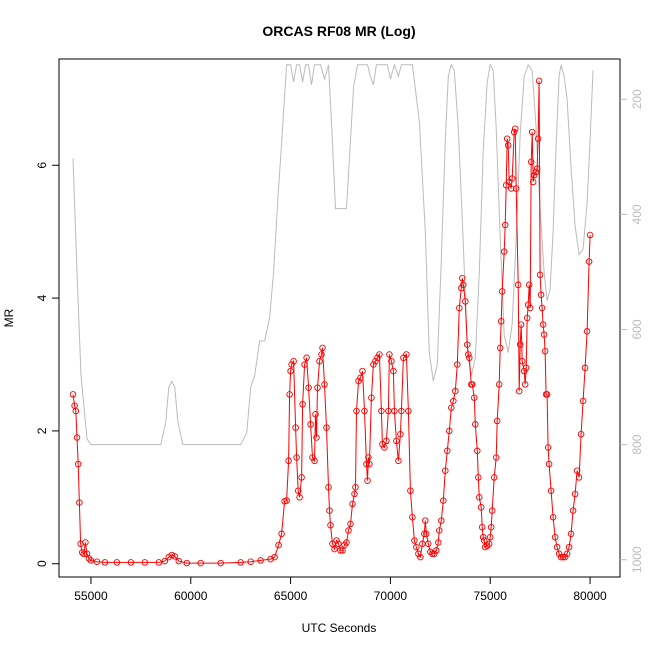 Image resolution: width=650 pixels, height=650 pixels. I want to click on x-tick-label: 65000, so click(291, 596).